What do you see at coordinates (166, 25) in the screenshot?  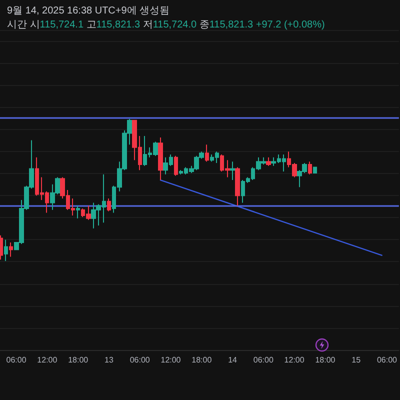 I see `text: 시간 시115,724.1 고115,821.3 저115,724.0 종115,821.3 +97.2 (+0.08%)` at bounding box center [166, 25].